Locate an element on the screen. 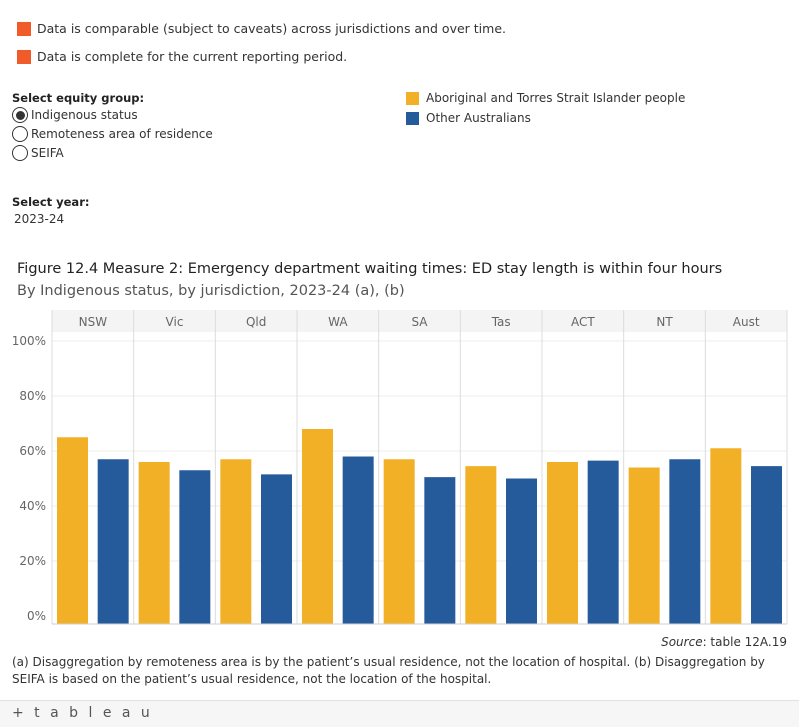 This screenshot has width=799, height=727. source-prefix: Source is located at coordinates (682, 642).